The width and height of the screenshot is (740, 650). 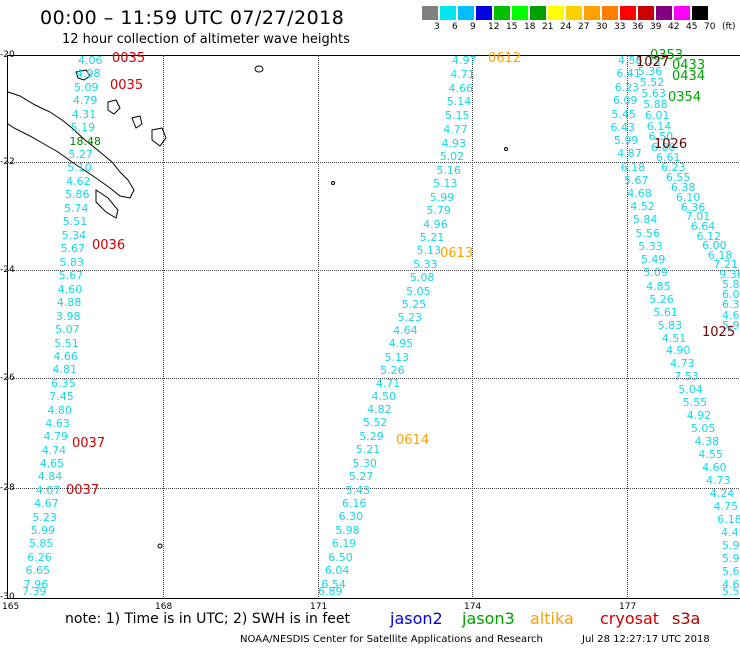 What do you see at coordinates (642, 207) in the screenshot?
I see `swh-value: 4.52` at bounding box center [642, 207].